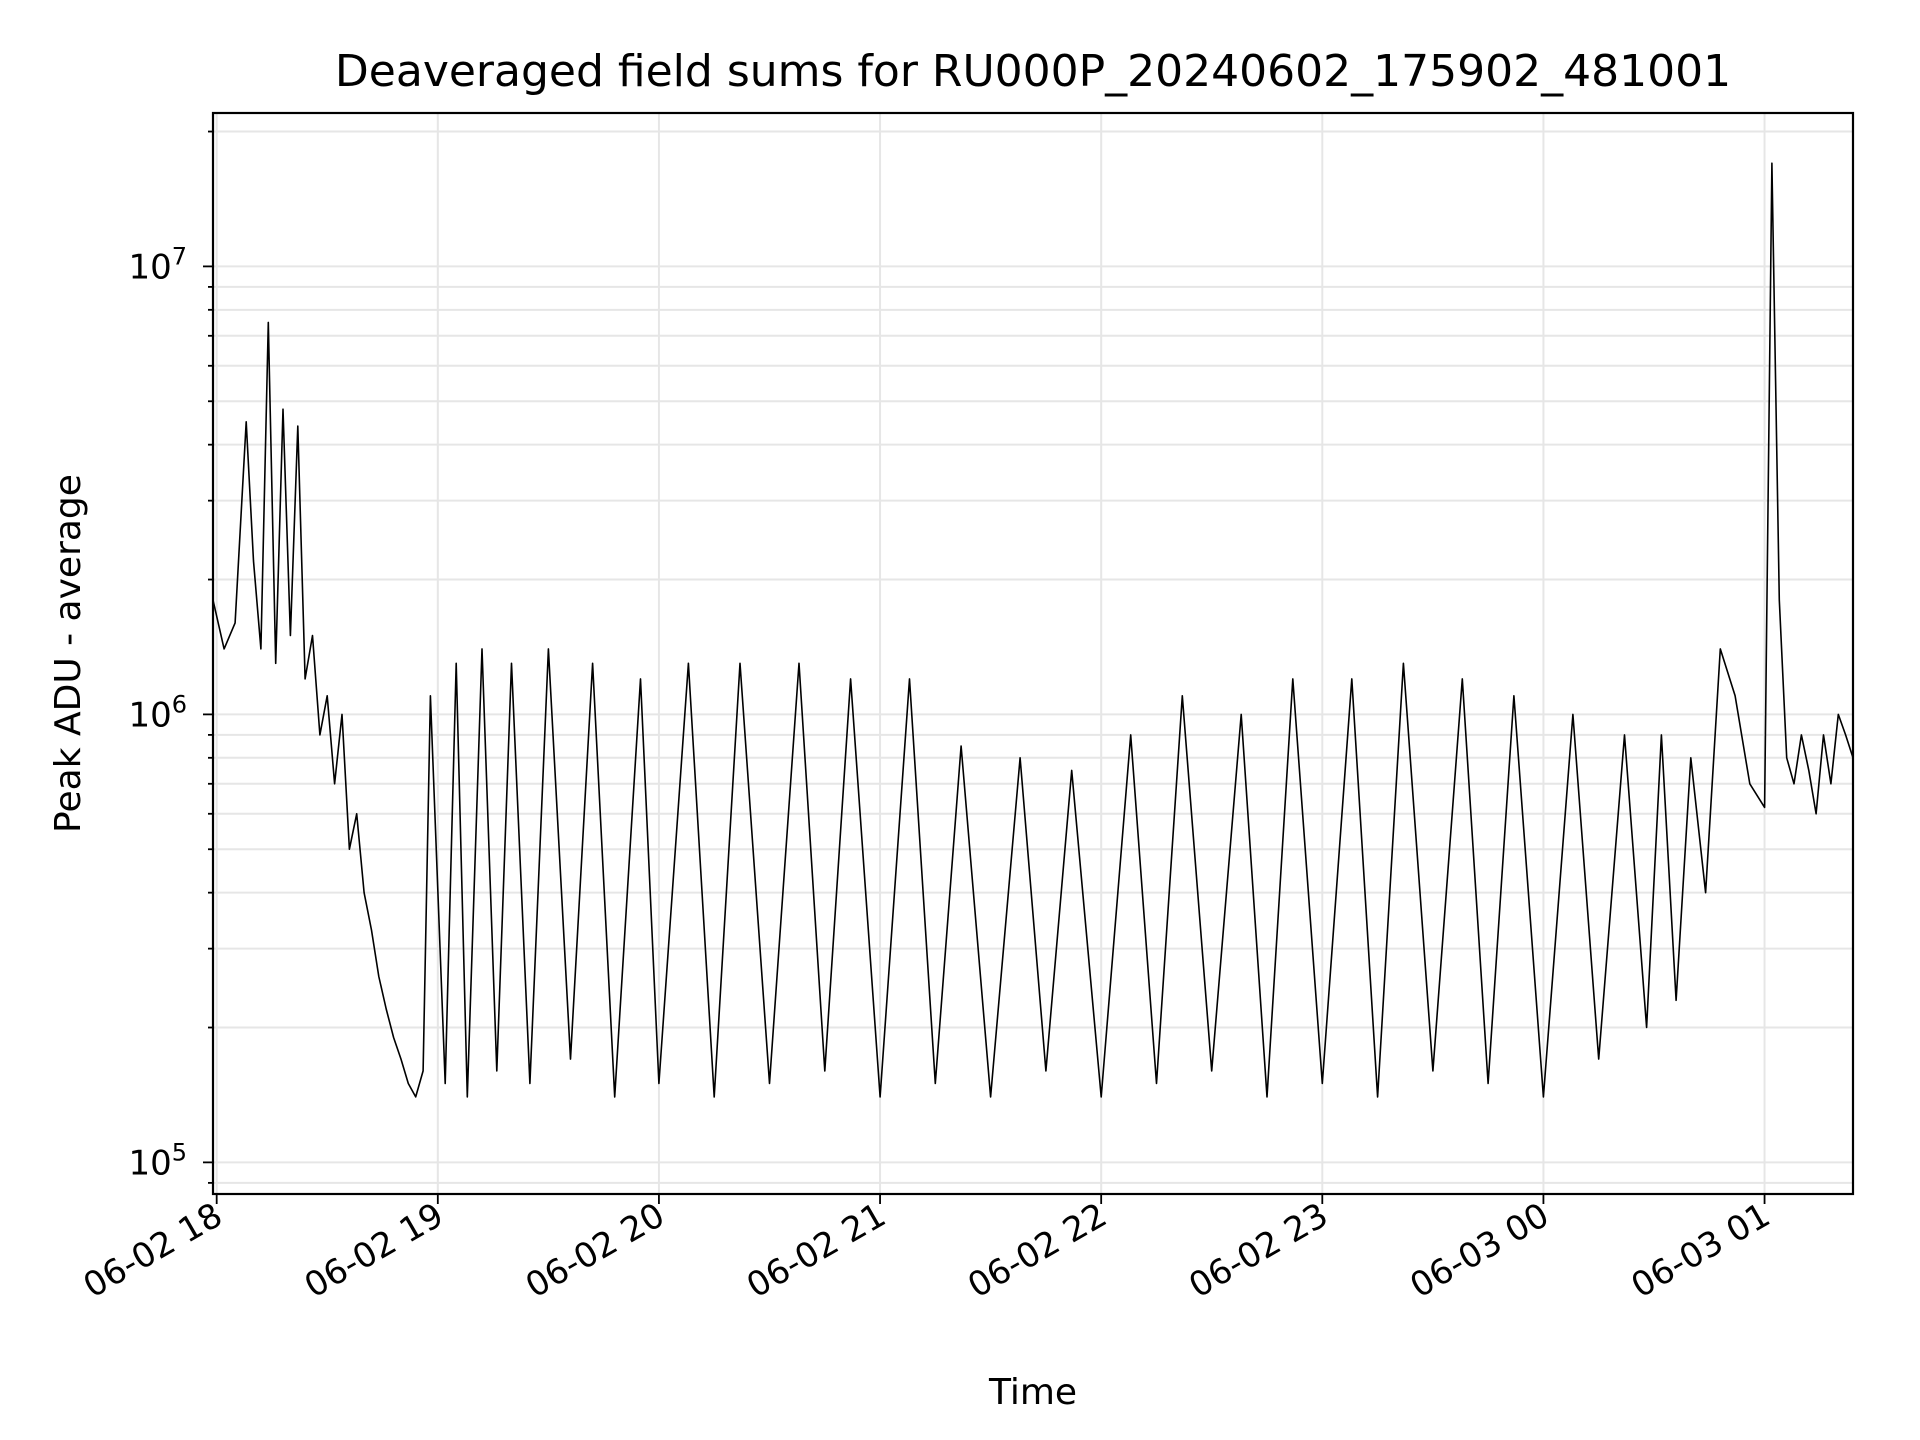 The height and width of the screenshot is (1440, 1920). I want to click on y-tick-label: 10⁷, so click(157, 264).